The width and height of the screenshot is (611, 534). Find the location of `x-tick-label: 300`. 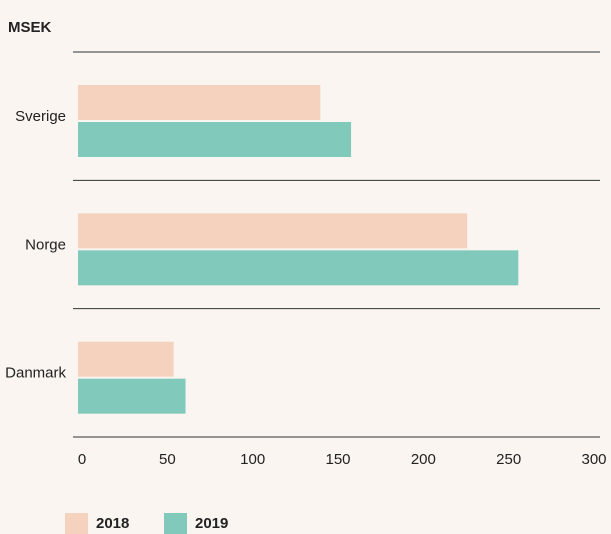

x-tick-label: 300 is located at coordinates (593, 459).